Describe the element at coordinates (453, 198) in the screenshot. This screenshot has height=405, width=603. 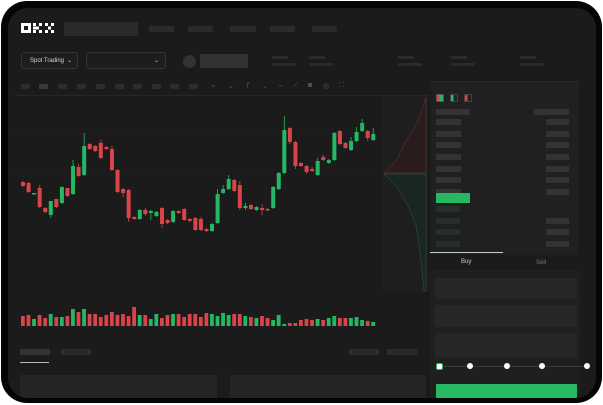
I see `last-price-highlight` at that location.